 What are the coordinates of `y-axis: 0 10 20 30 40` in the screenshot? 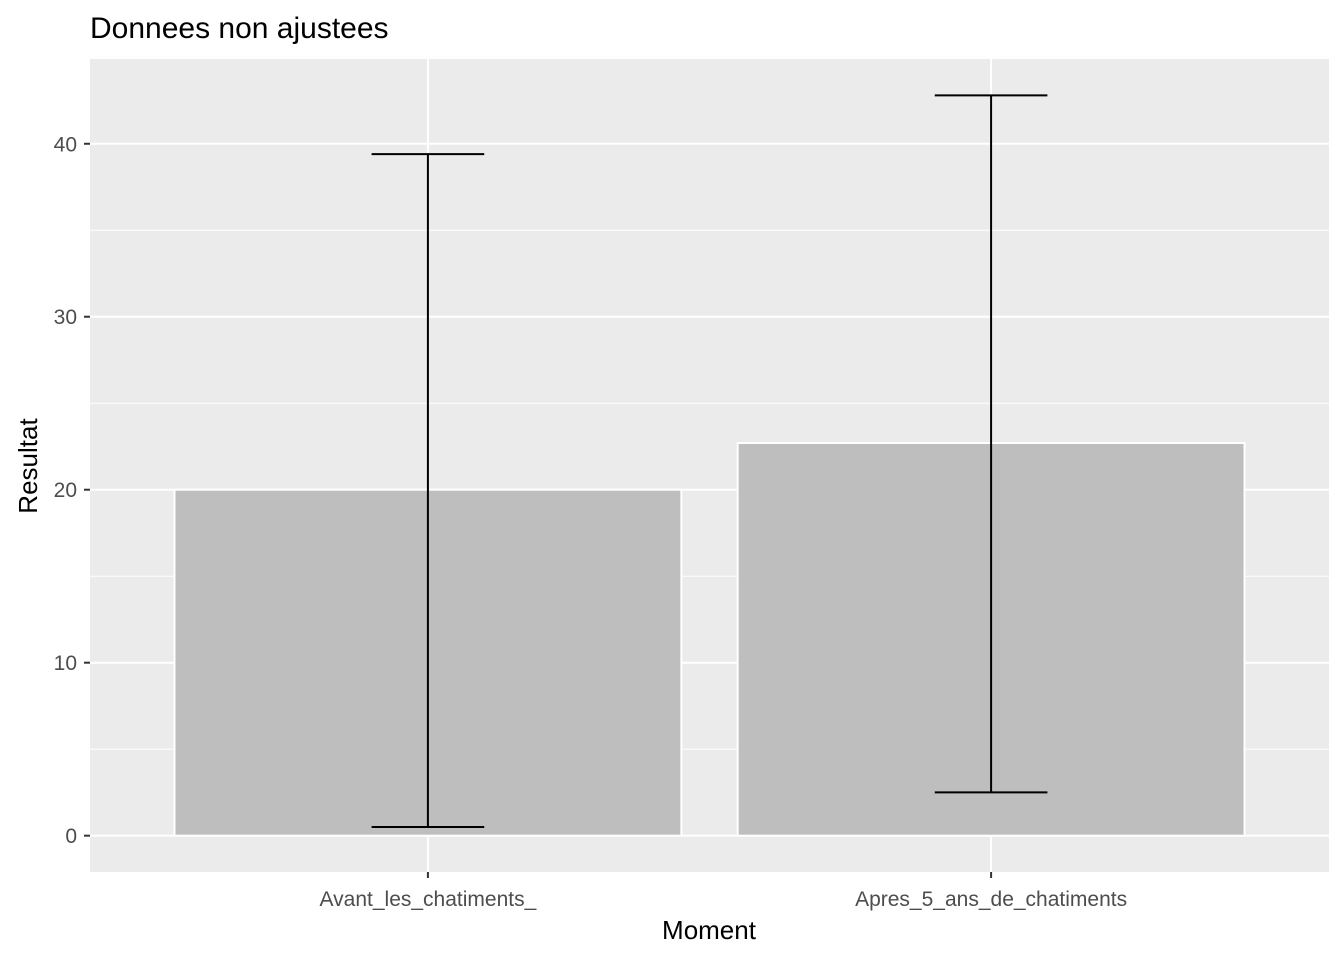 It's located at (72, 490).